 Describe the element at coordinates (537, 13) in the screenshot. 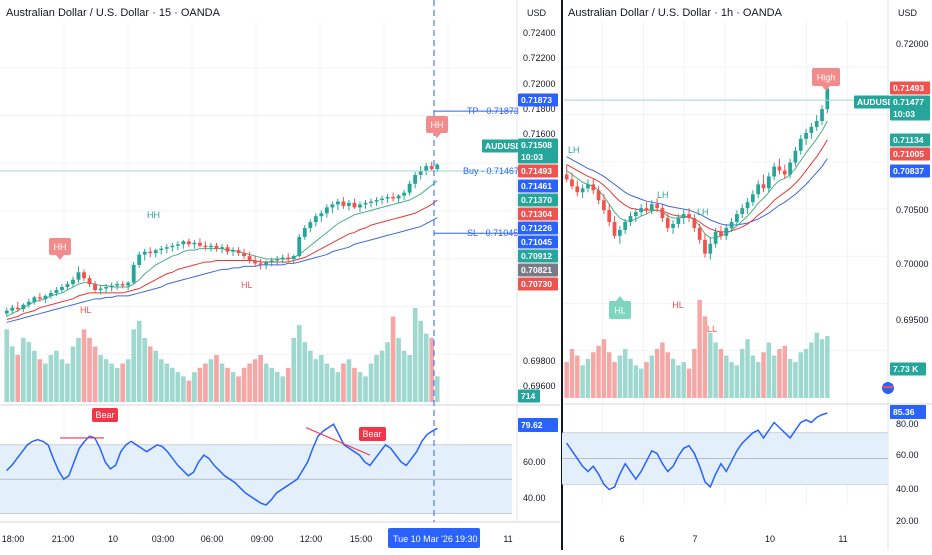

I see `left-currency-label: USD` at that location.